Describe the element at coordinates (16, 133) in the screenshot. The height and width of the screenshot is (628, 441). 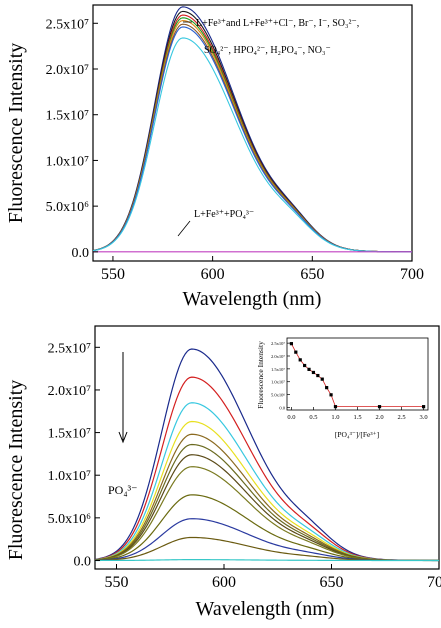
I see `top-y-axis-label: Fluorescence Intensity` at that location.